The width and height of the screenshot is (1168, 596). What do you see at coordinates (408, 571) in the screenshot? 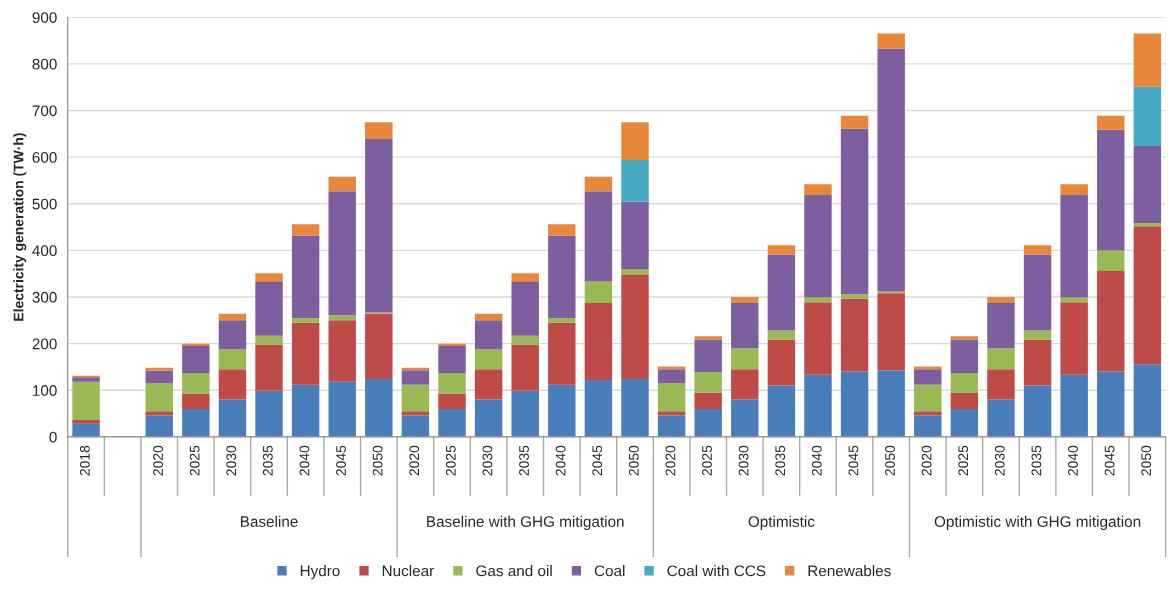
I see `legend-label: Nuclear` at bounding box center [408, 571].